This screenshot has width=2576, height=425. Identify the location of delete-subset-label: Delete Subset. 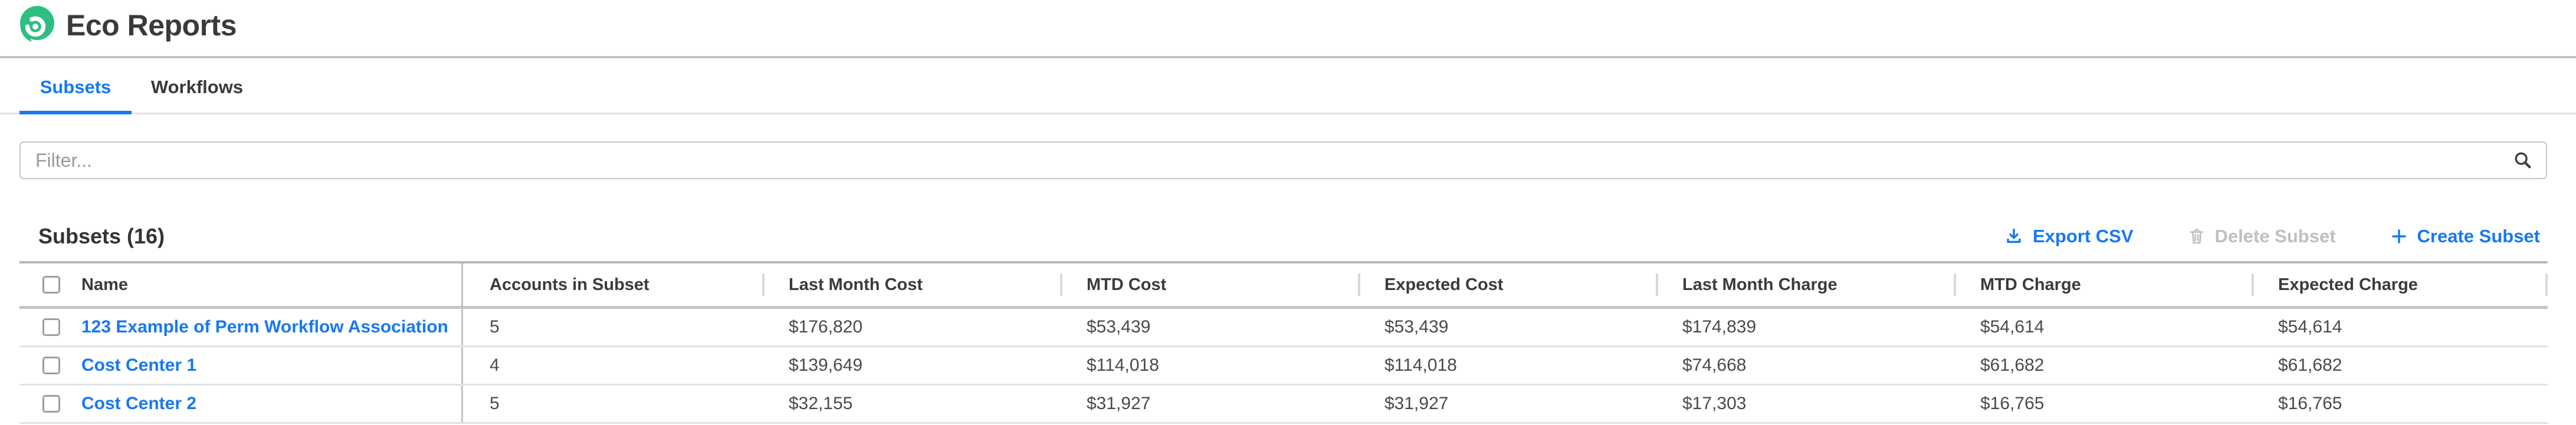
(2275, 236).